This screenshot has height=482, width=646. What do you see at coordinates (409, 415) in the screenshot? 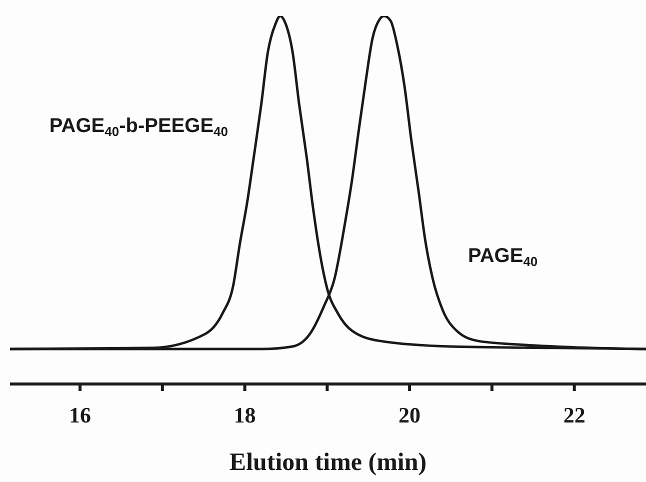
I see `x-tick-label: 20` at bounding box center [409, 415].